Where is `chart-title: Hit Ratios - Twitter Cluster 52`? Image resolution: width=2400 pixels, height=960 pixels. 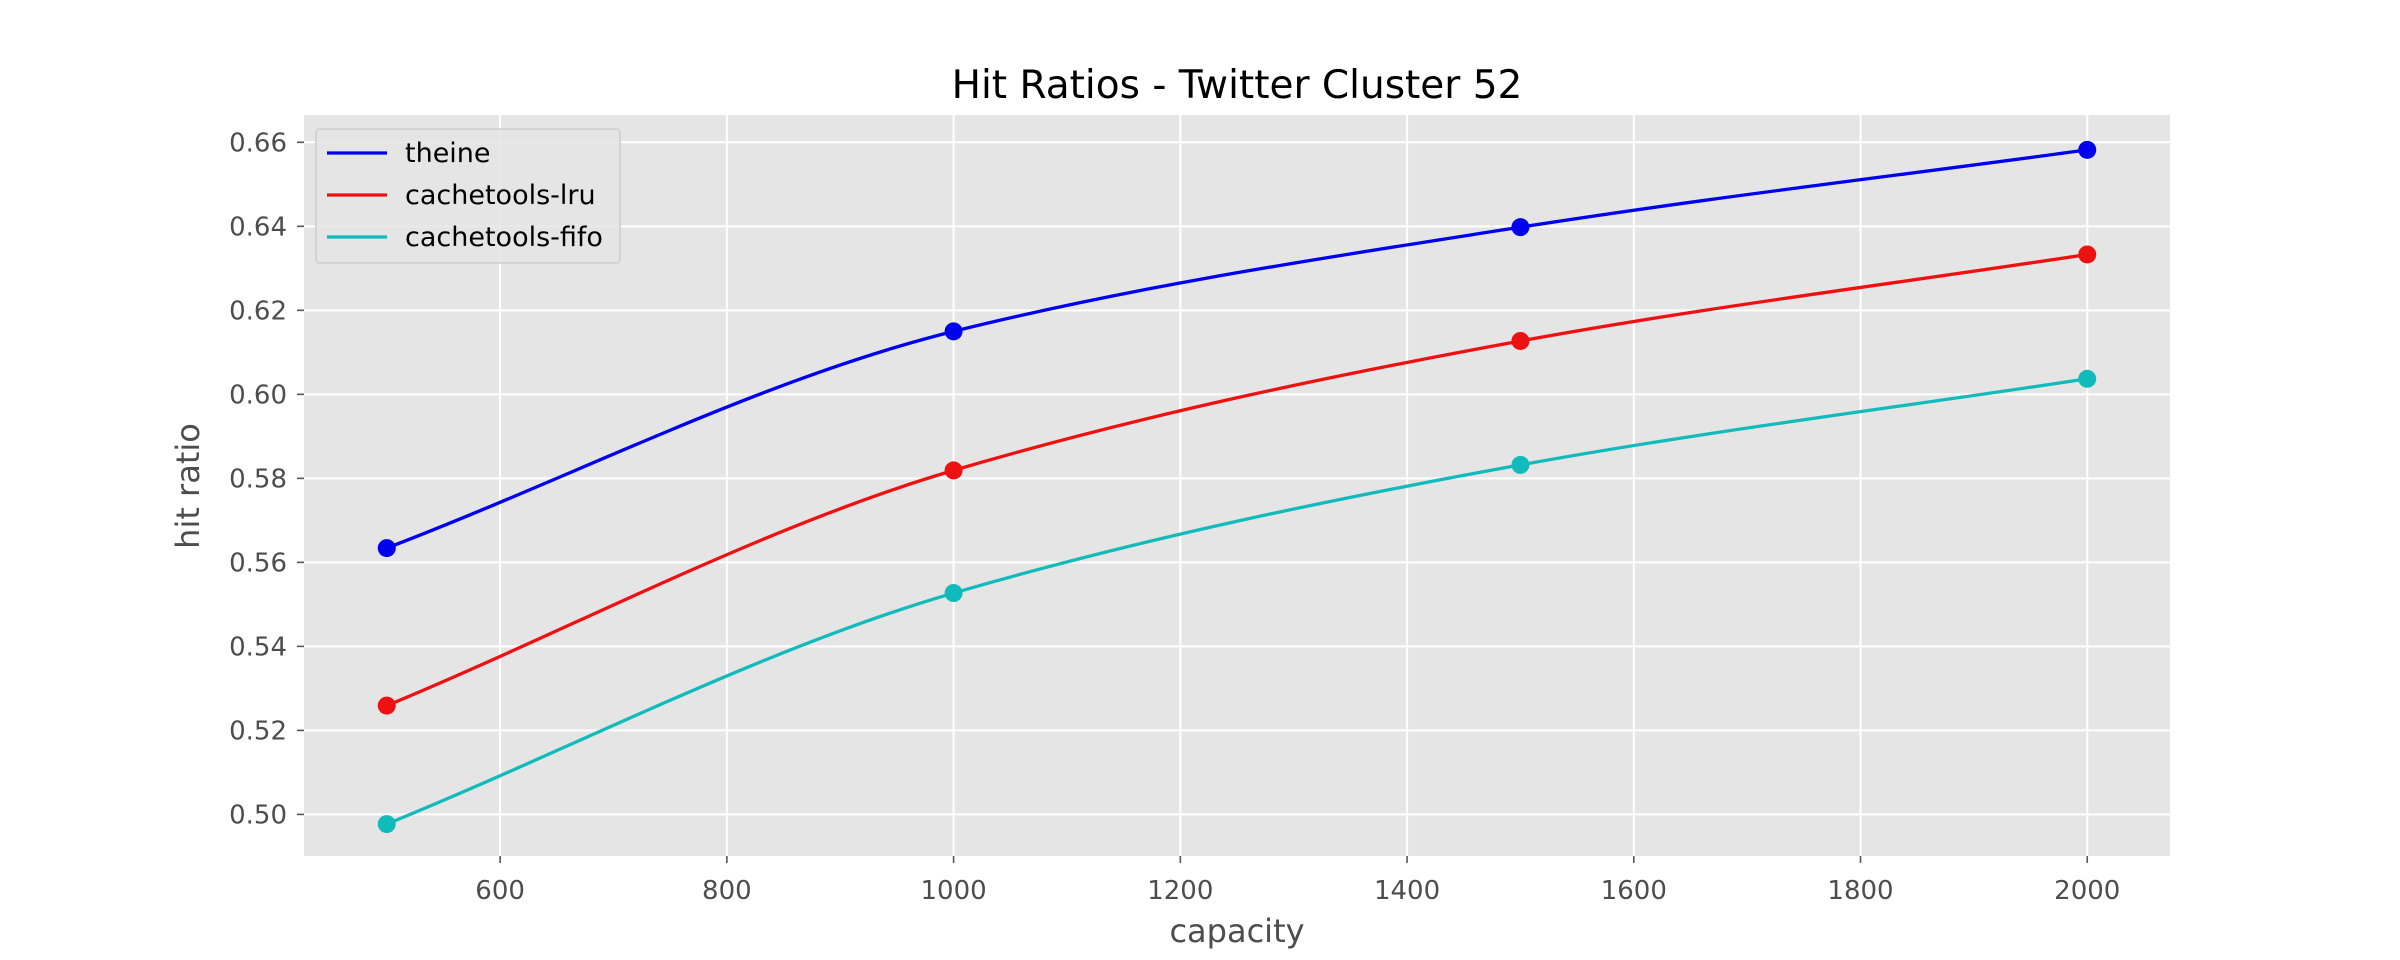 chart-title: Hit Ratios - Twitter Cluster 52 is located at coordinates (1237, 85).